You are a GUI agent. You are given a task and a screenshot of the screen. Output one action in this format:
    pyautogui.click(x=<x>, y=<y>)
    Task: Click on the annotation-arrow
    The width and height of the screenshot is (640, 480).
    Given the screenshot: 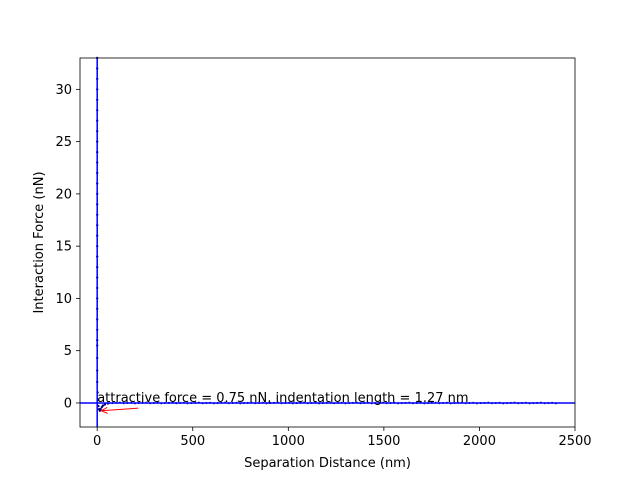 What is the action you would take?
    pyautogui.click(x=119, y=410)
    